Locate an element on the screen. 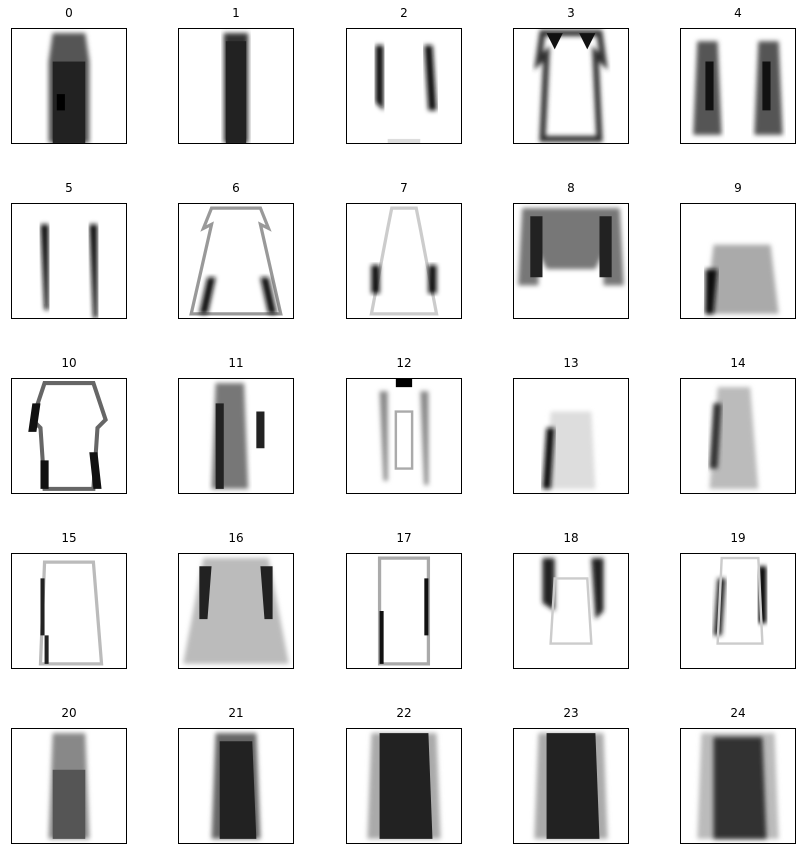 The height and width of the screenshot is (849, 807). image-panel: 23 is located at coordinates (571, 774).